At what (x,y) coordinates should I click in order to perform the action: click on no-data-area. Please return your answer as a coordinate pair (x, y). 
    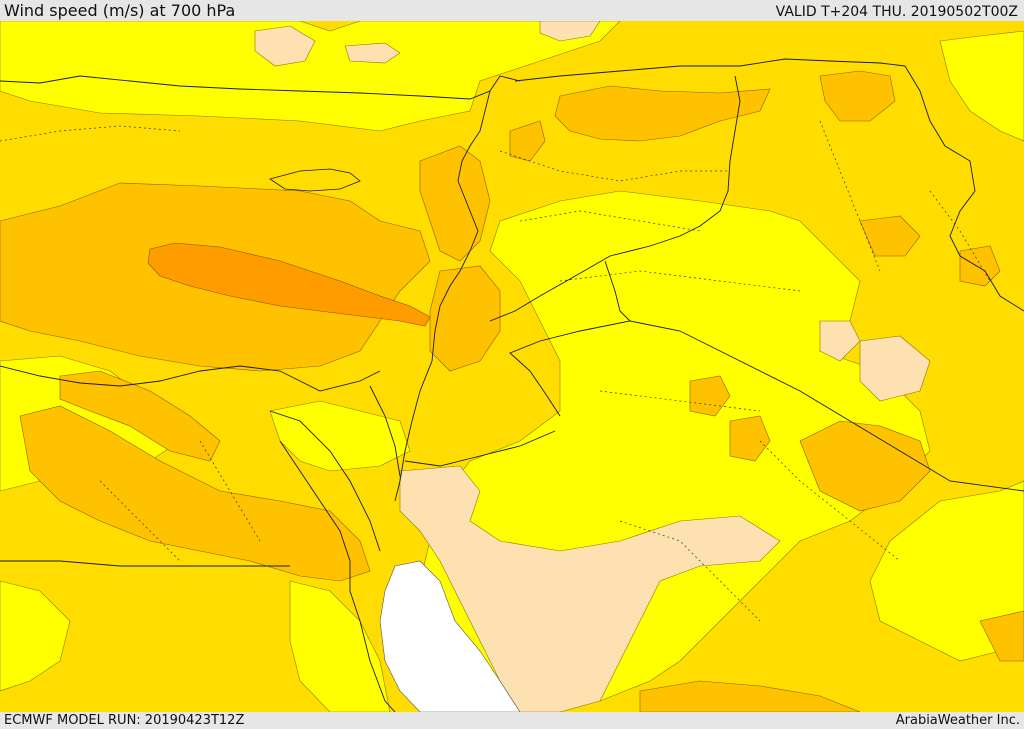
    Looking at the image, I should click on (450, 636).